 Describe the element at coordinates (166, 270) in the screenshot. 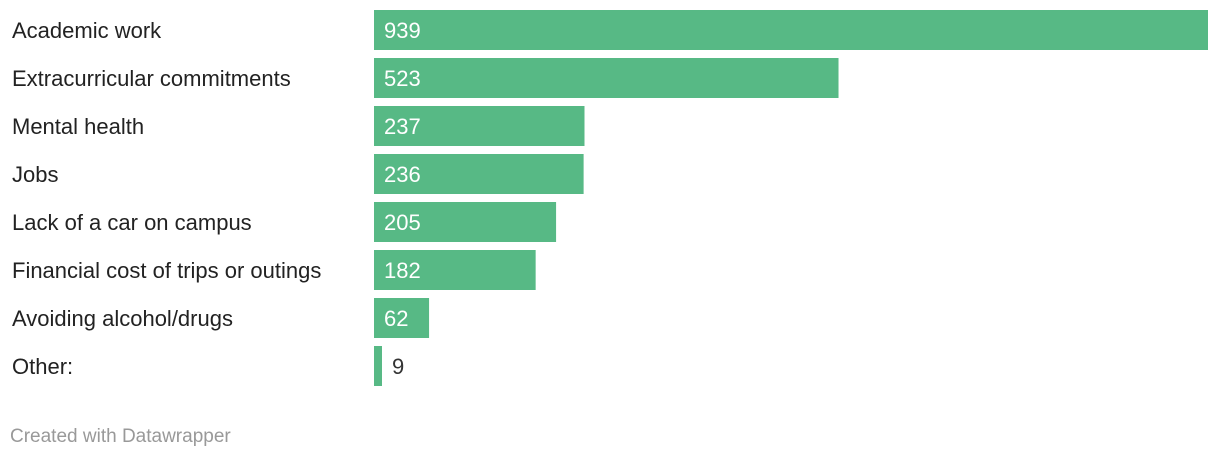

I see `category-label: Financial cost of trips or outings` at that location.